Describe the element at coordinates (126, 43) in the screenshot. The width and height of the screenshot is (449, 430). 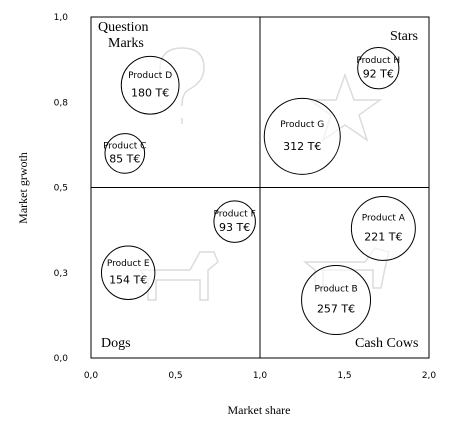
I see `quadrant-label-question-marks-line2: Marks` at that location.